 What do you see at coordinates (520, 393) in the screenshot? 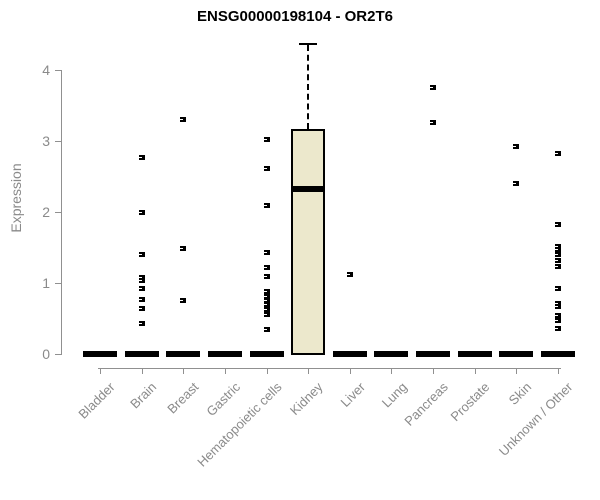
I see `x-tick-label: Skin` at bounding box center [520, 393].